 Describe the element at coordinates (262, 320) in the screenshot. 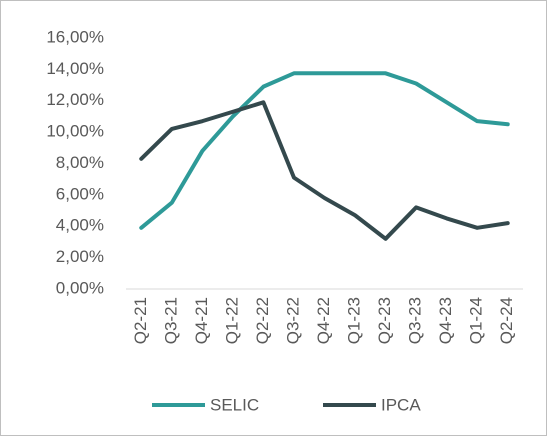

I see `x-tick-label: Q2-22` at that location.